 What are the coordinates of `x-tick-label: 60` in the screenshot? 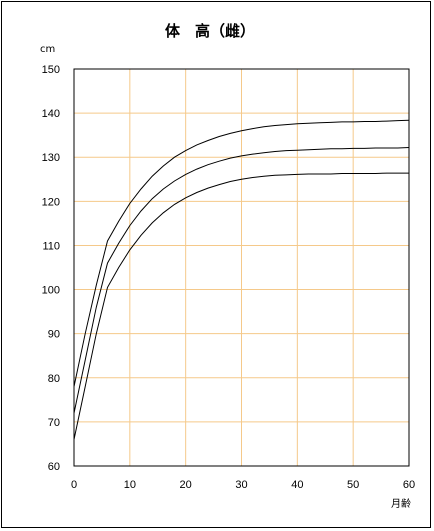 It's located at (409, 485).